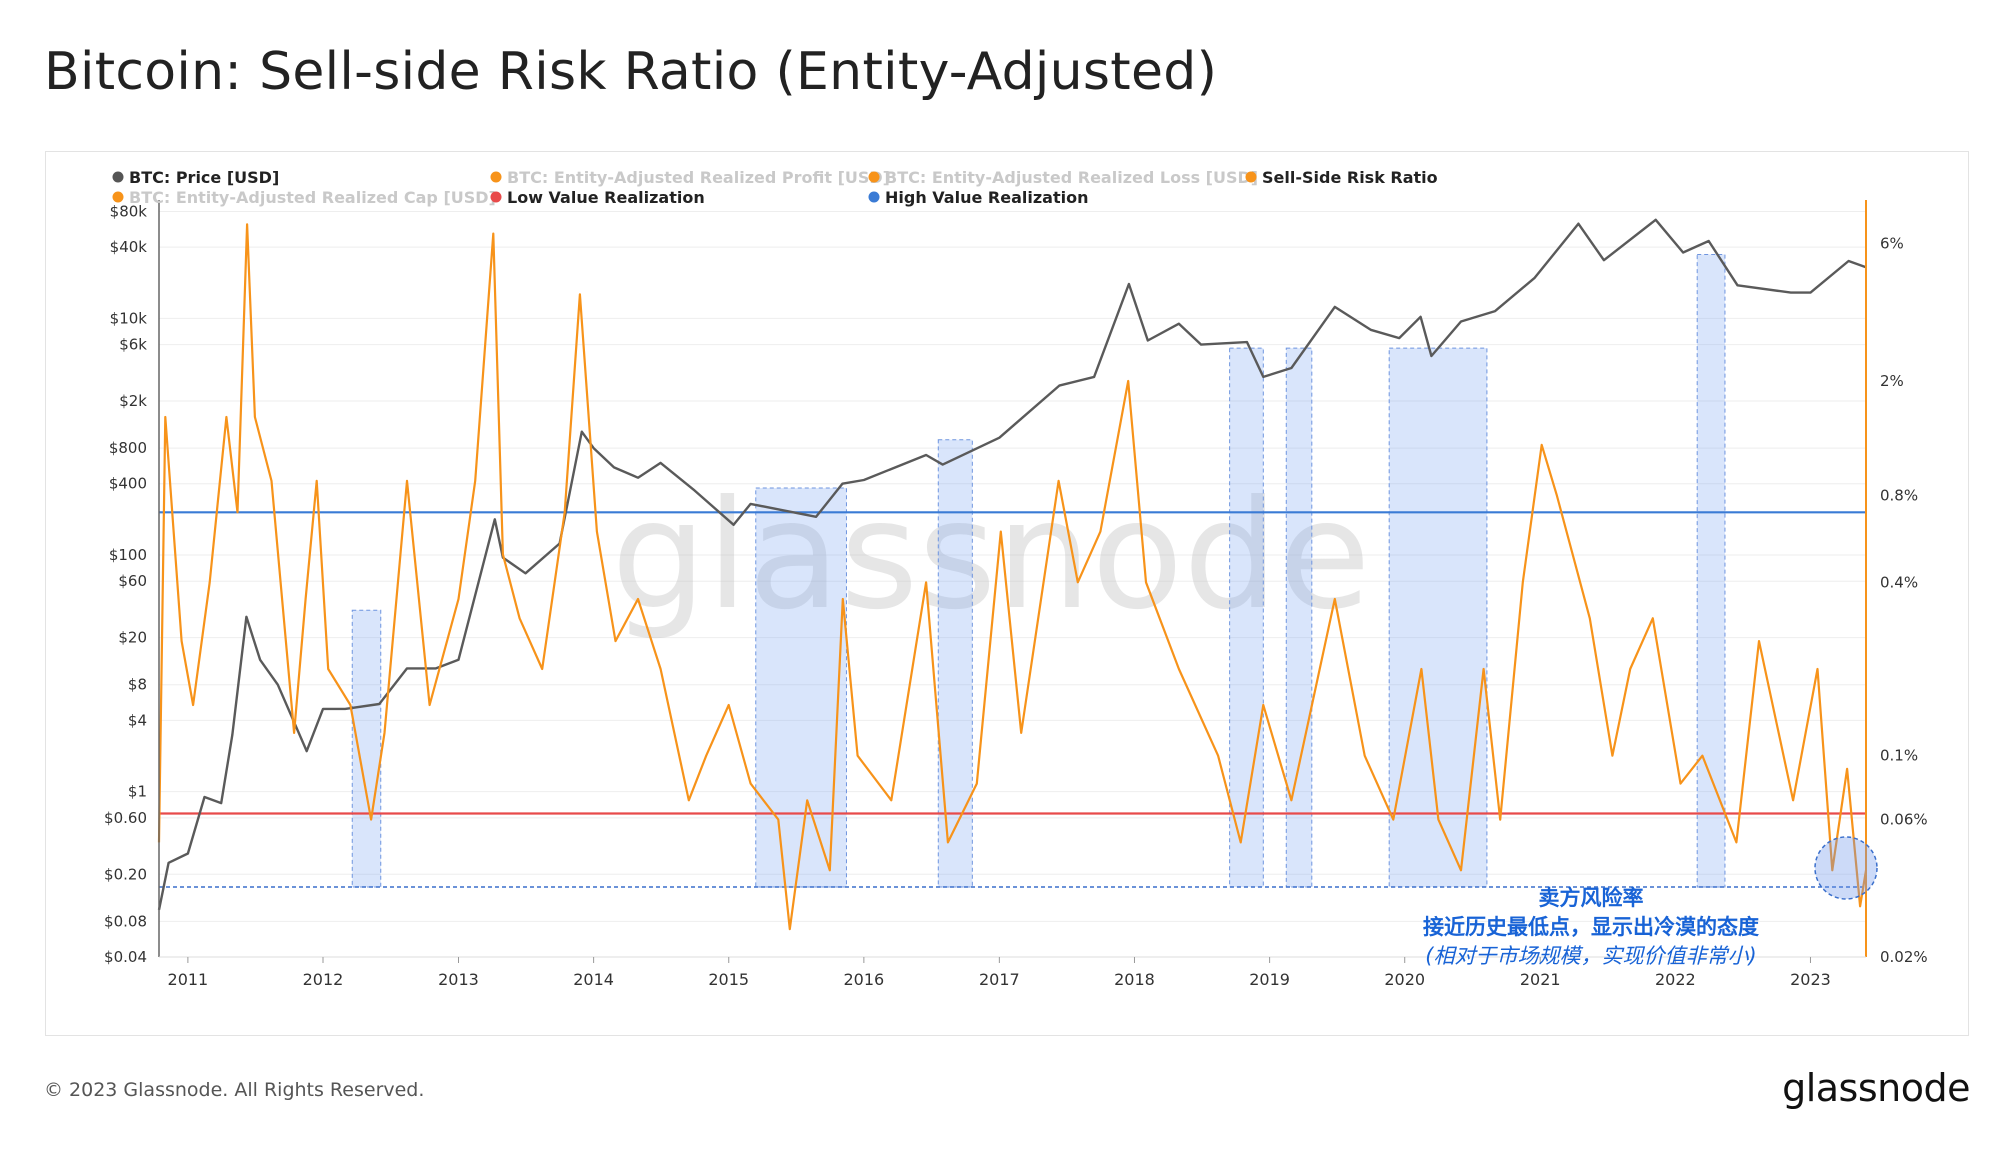  Describe the element at coordinates (125, 957) in the screenshot. I see `y-left-tick-label: $0.04` at that location.